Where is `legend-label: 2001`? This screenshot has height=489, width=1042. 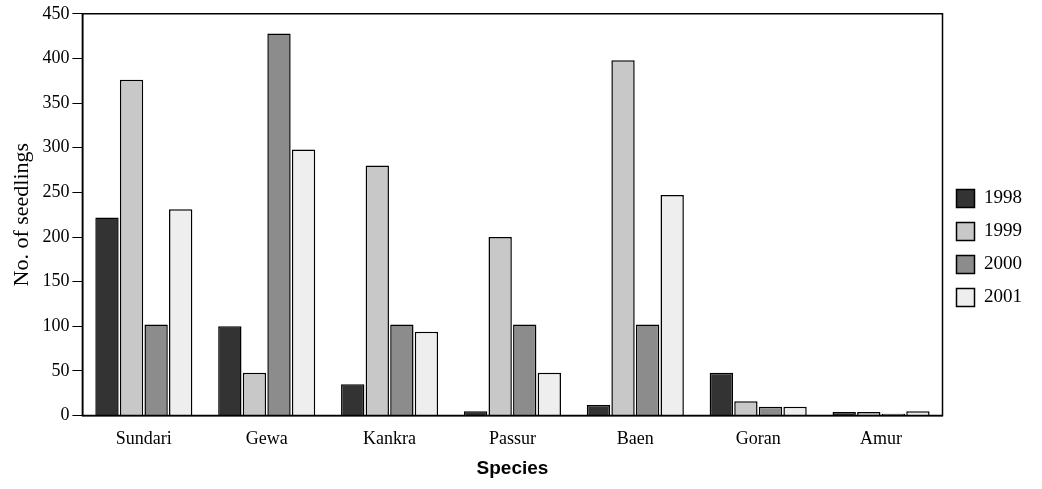
legend-label: 2001 is located at coordinates (1003, 296).